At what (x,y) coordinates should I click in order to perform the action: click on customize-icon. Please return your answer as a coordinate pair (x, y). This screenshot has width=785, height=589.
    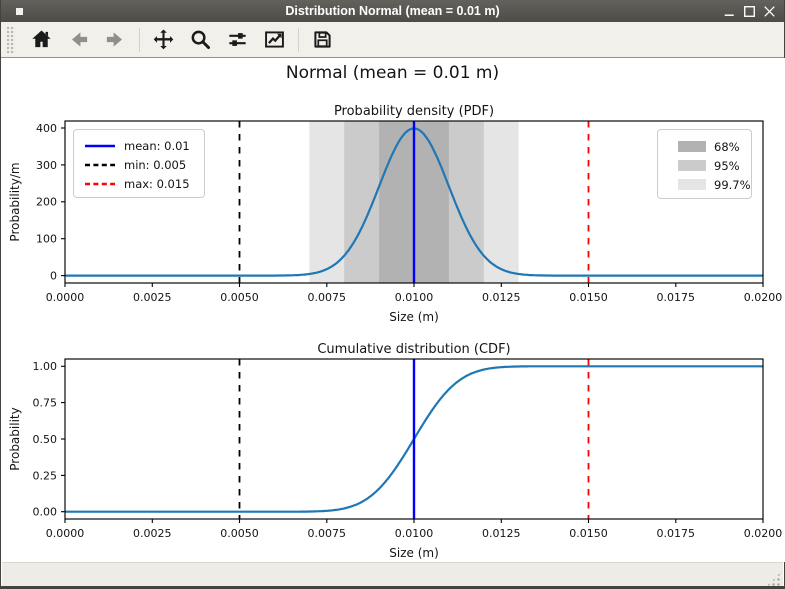
    Looking at the image, I should click on (274, 39).